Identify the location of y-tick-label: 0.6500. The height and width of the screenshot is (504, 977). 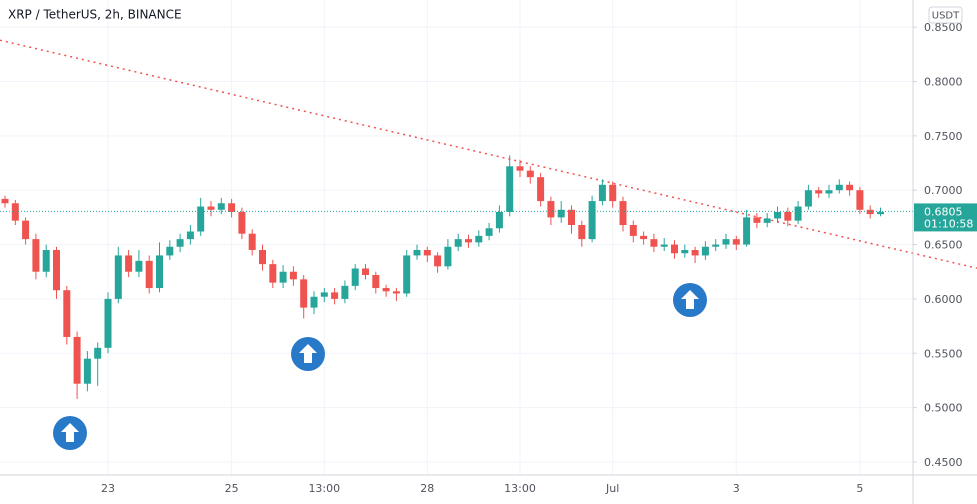
(943, 245).